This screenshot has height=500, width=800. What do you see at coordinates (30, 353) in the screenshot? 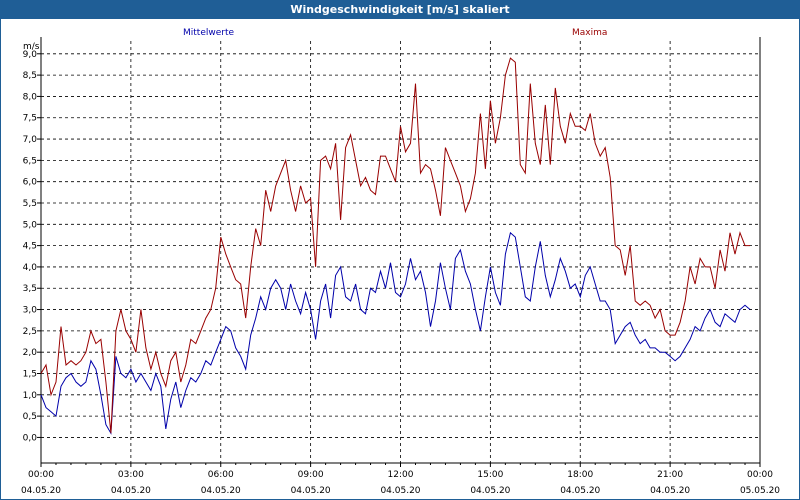
I see `y-tick-label: 2,0` at bounding box center [30, 353].